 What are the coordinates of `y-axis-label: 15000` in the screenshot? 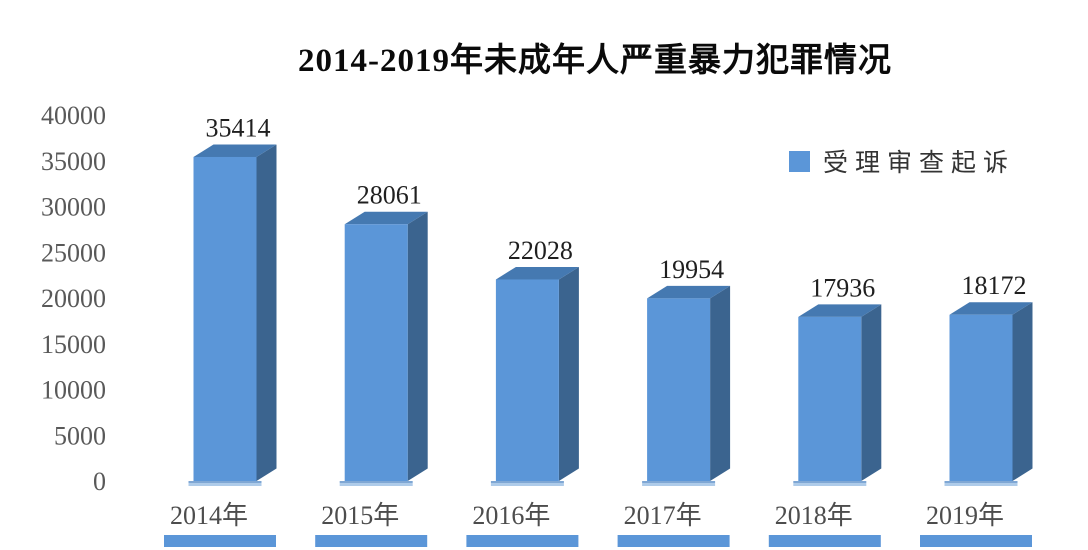 It's located at (73, 344).